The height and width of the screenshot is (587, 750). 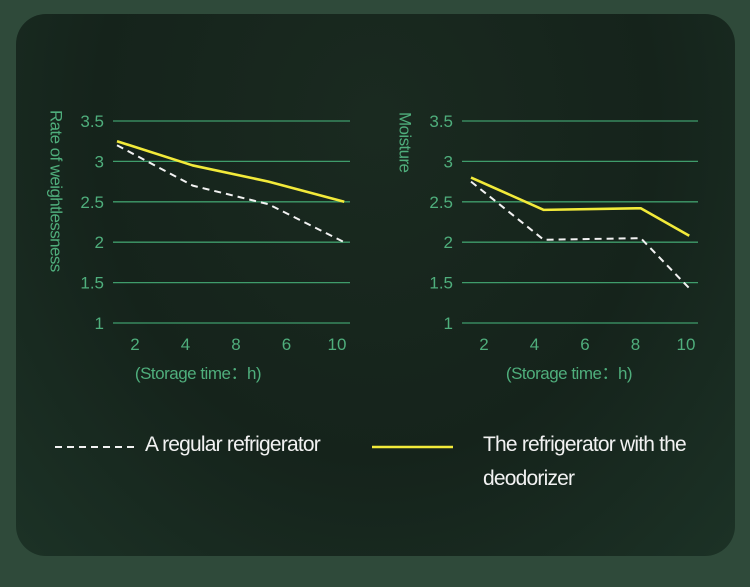 I want to click on legend-regular-label: A regular refrigerator, so click(x=233, y=444).